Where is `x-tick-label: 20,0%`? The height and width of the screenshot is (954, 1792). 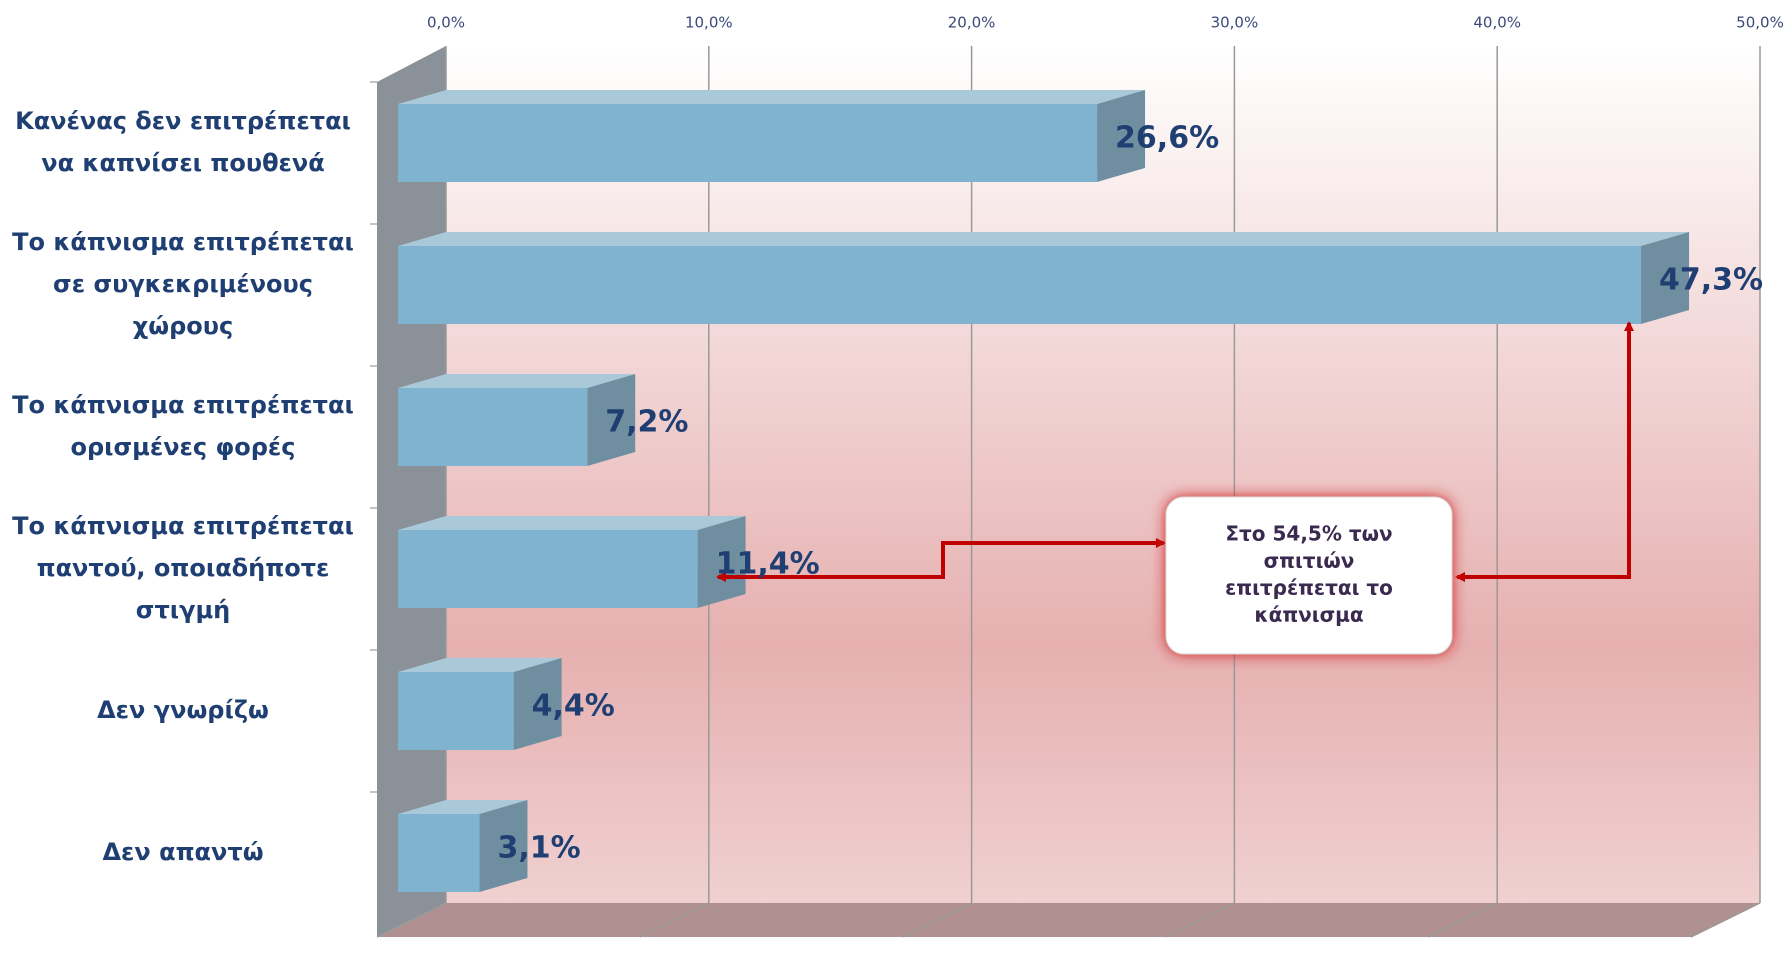 x-tick-label: 20,0% is located at coordinates (972, 23).